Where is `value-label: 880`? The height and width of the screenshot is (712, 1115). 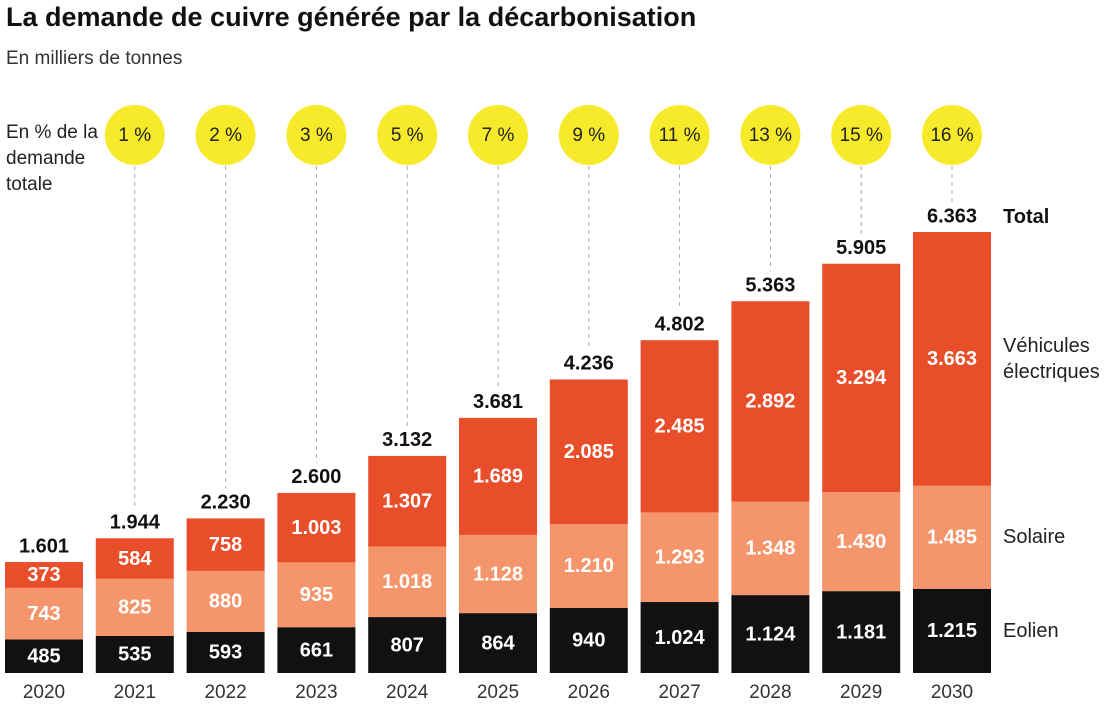
value-label: 880 is located at coordinates (225, 602).